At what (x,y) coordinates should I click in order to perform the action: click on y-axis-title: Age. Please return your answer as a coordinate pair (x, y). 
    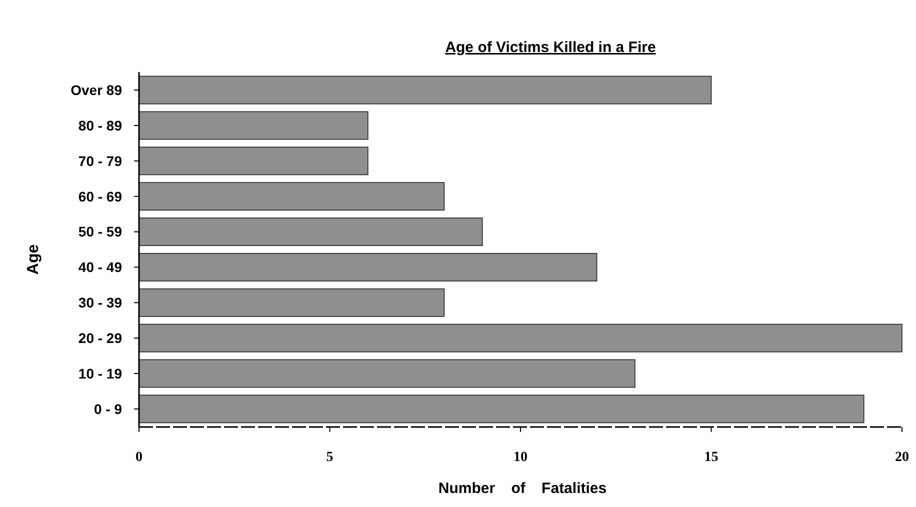
    Looking at the image, I should click on (33, 259).